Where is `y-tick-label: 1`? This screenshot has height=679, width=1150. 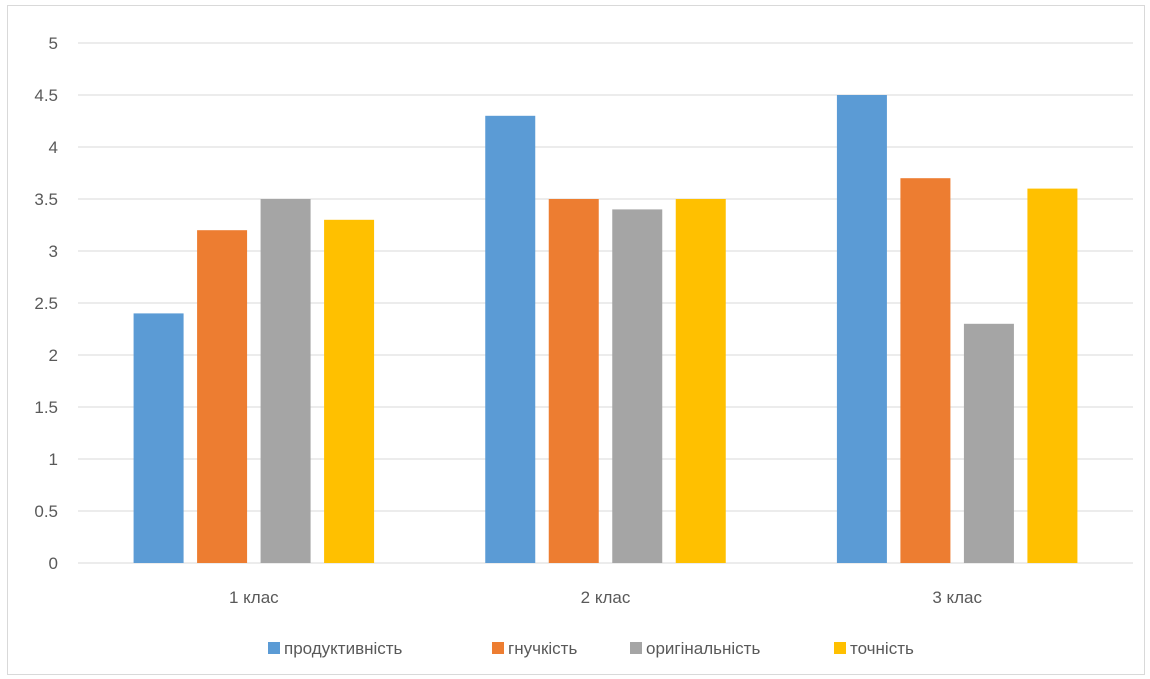 y-tick-label: 1 is located at coordinates (53, 459).